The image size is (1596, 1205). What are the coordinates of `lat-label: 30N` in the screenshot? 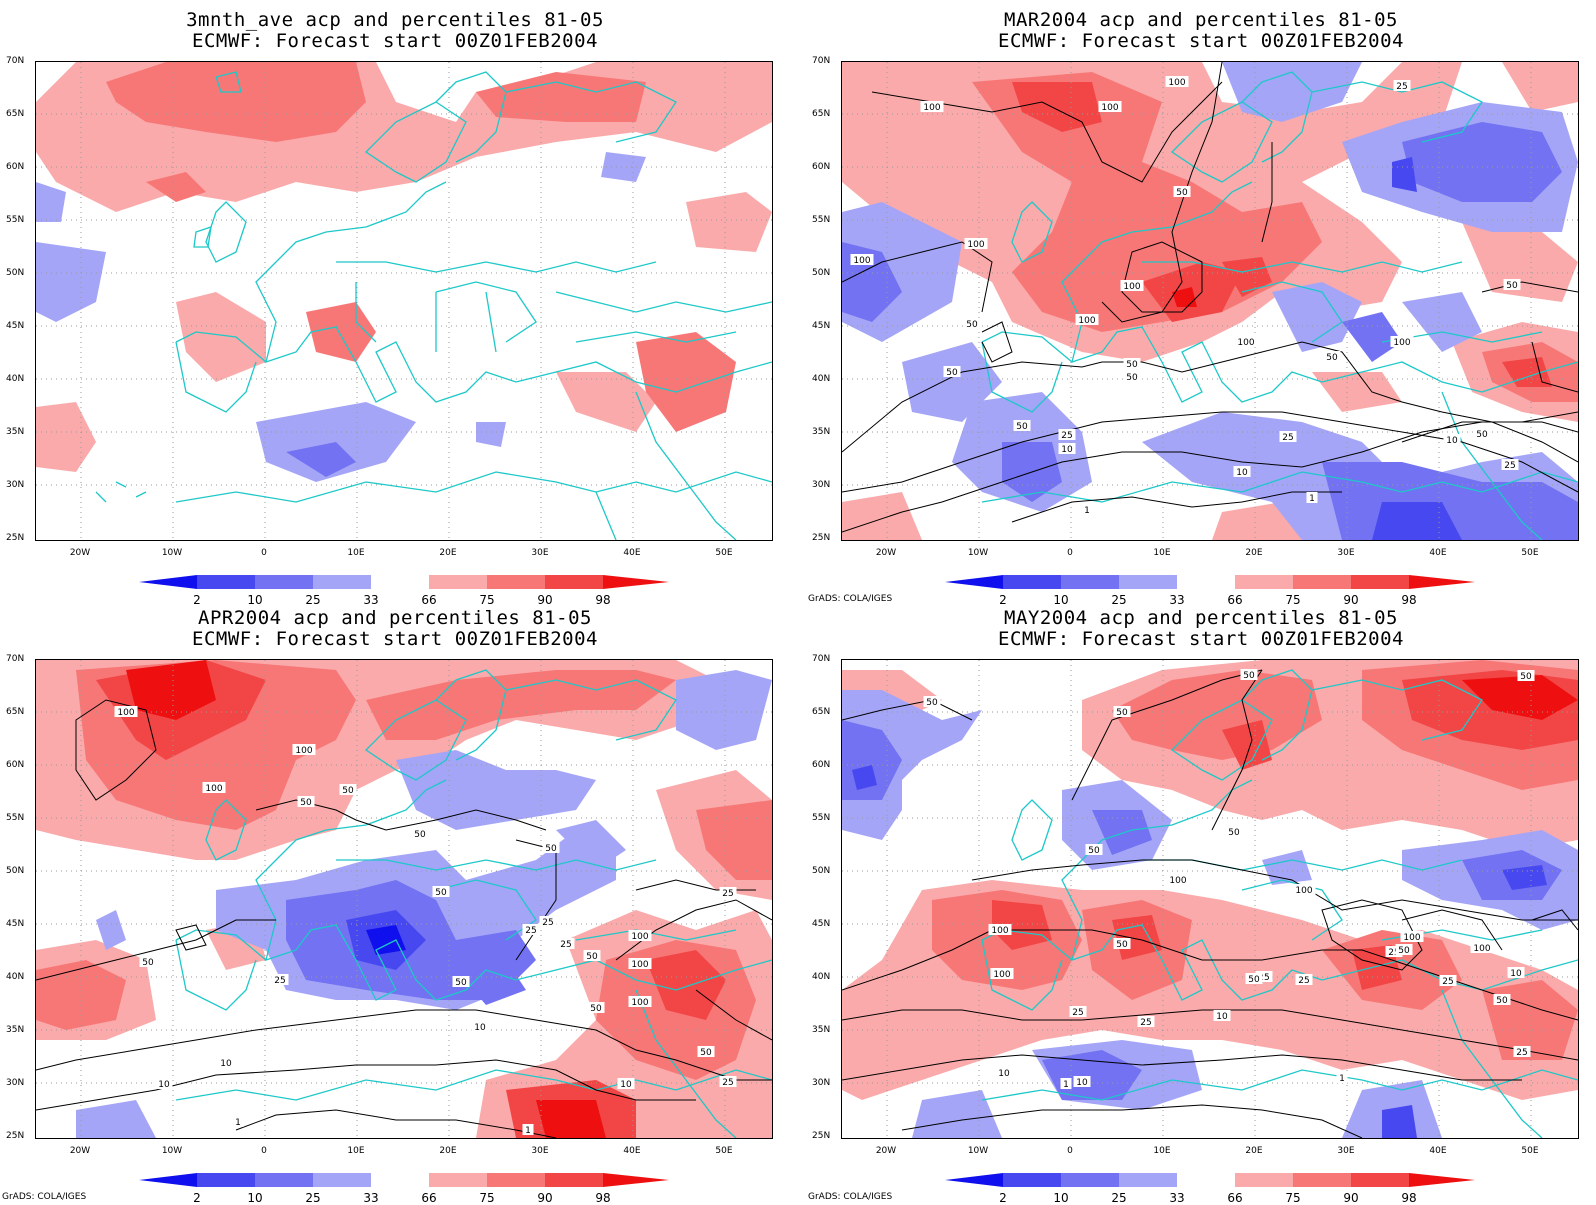 It's located at (821, 485).